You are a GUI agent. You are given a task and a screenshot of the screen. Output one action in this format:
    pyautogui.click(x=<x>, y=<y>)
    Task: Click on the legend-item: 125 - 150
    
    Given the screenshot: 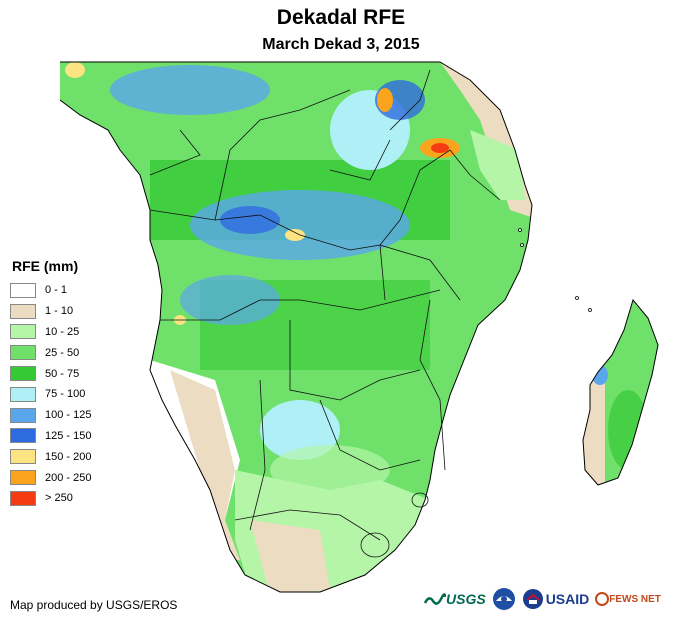 What is the action you would take?
    pyautogui.click(x=70, y=436)
    